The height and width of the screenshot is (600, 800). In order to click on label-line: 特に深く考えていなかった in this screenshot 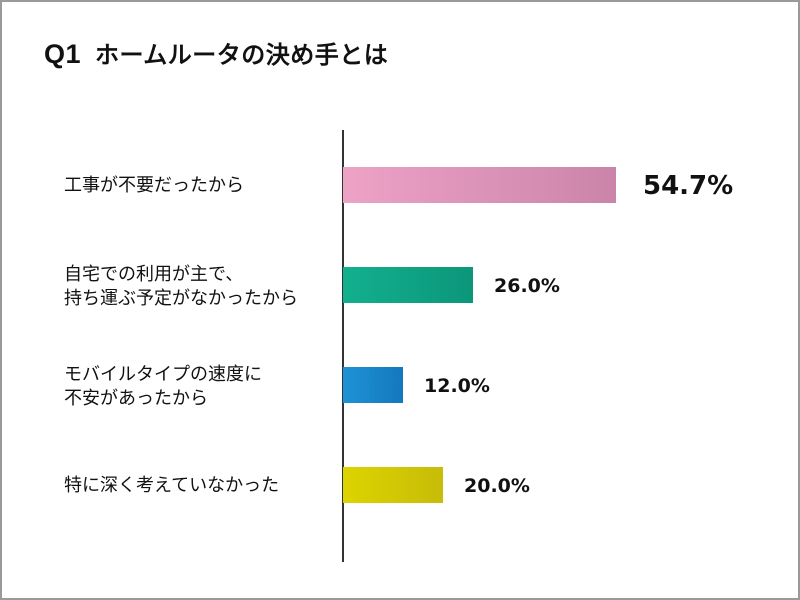, I will do `click(172, 485)`.